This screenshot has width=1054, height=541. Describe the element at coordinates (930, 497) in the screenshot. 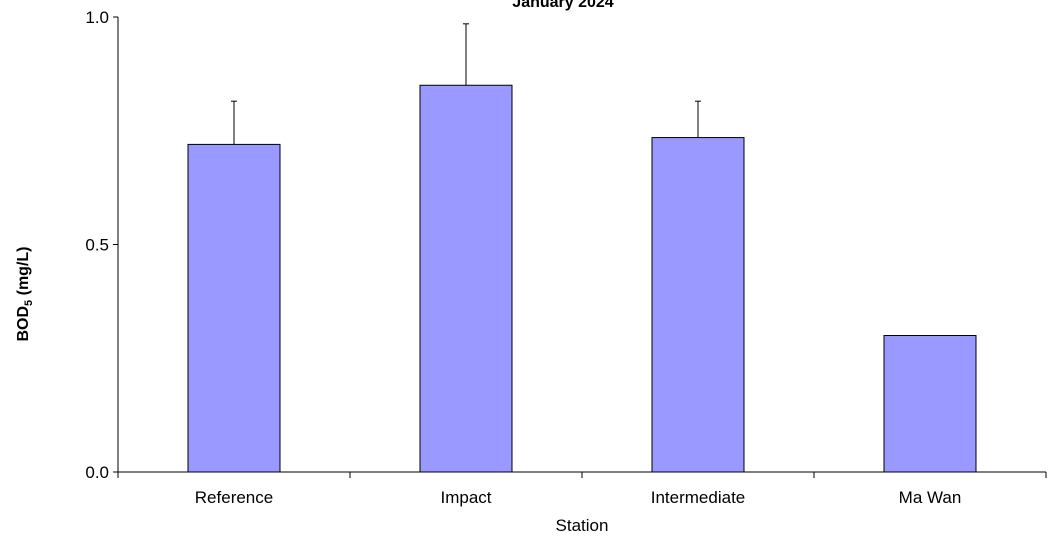

I see `x-tick-label: Ma Wan` at that location.